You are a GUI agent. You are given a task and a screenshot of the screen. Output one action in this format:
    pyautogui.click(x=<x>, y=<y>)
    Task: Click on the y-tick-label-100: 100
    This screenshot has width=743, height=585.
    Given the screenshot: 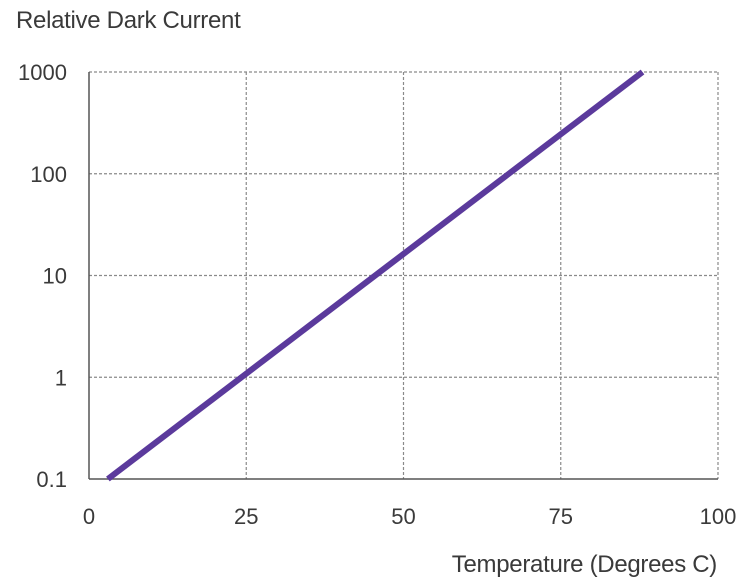 What is the action you would take?
    pyautogui.click(x=48, y=174)
    